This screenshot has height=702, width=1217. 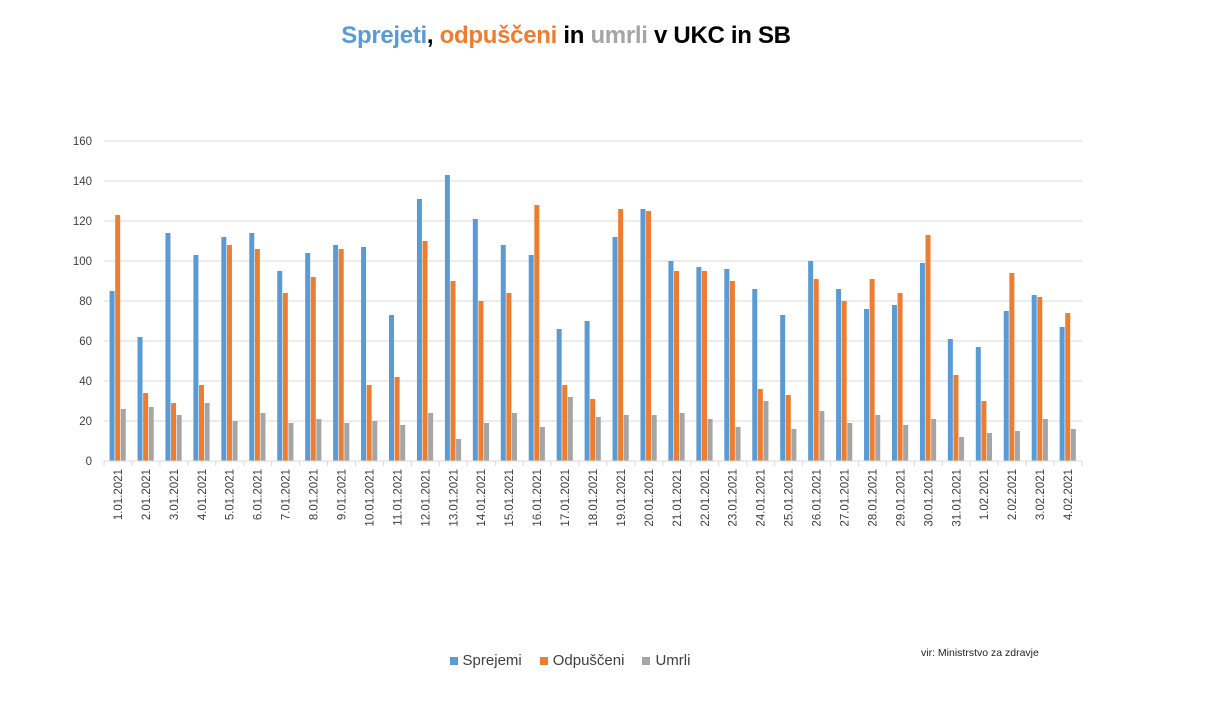 I want to click on x-tick-label: 22.01.2021, so click(x=706, y=498).